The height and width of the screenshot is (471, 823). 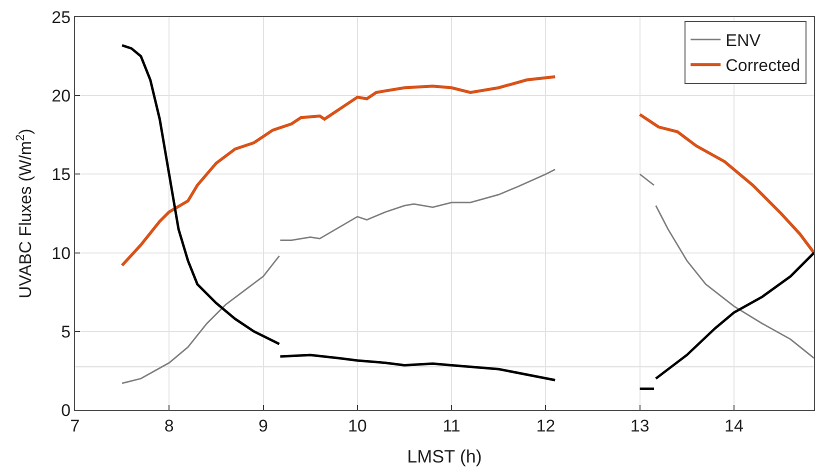 I want to click on x-tick-label: 8, so click(x=169, y=426).